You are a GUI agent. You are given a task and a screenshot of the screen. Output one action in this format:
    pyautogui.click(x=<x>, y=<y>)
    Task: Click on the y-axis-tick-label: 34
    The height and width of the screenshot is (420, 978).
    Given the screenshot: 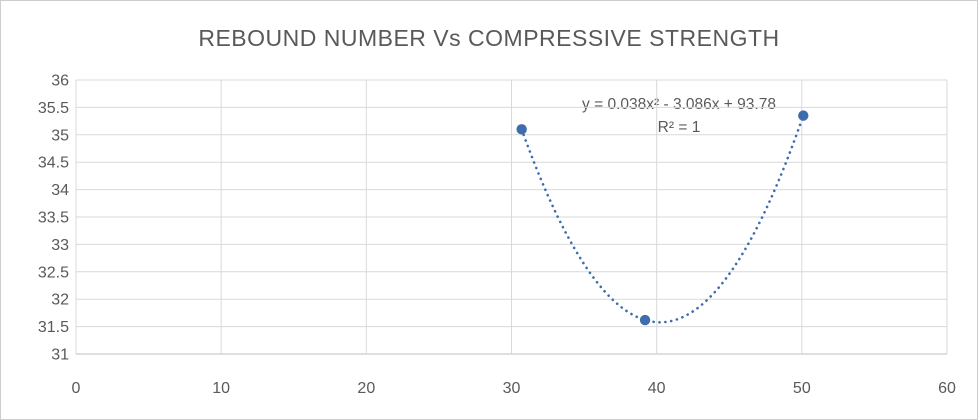 What is the action you would take?
    pyautogui.click(x=60, y=190)
    